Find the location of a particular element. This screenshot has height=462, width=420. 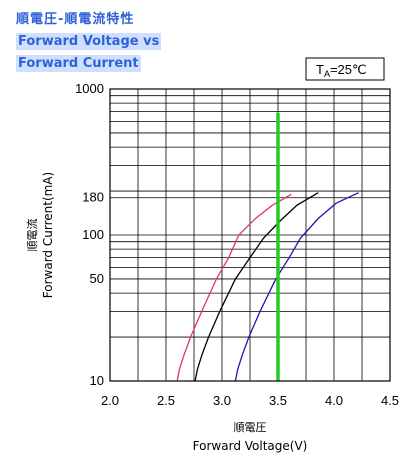

y-tick-label: 10 is located at coordinates (97, 380).